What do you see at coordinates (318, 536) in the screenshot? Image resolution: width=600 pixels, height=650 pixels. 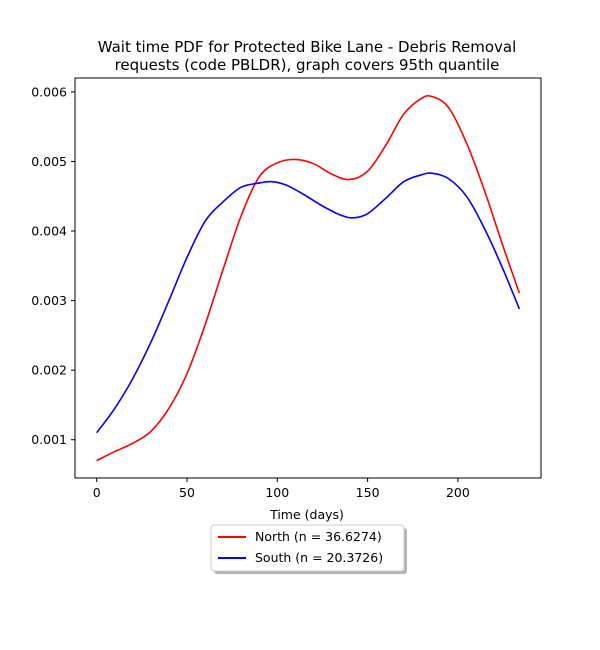 I see `legend-label-north: North (n = 36.6274)` at bounding box center [318, 536].